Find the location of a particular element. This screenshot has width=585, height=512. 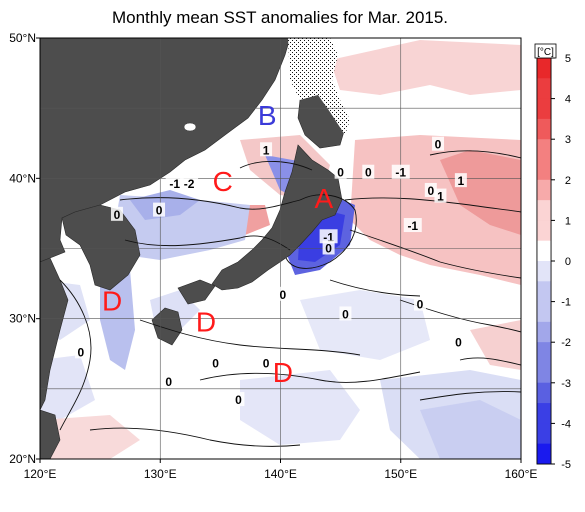

x-tick-label: 140°E is located at coordinates (280, 474).